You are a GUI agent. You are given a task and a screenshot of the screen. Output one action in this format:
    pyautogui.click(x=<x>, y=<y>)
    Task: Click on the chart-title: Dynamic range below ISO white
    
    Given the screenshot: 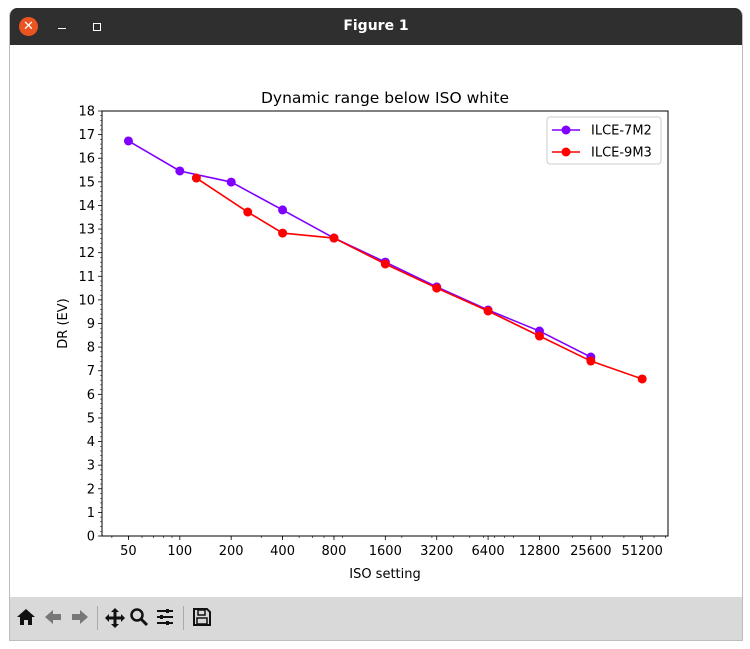 What is the action you would take?
    pyautogui.click(x=385, y=98)
    